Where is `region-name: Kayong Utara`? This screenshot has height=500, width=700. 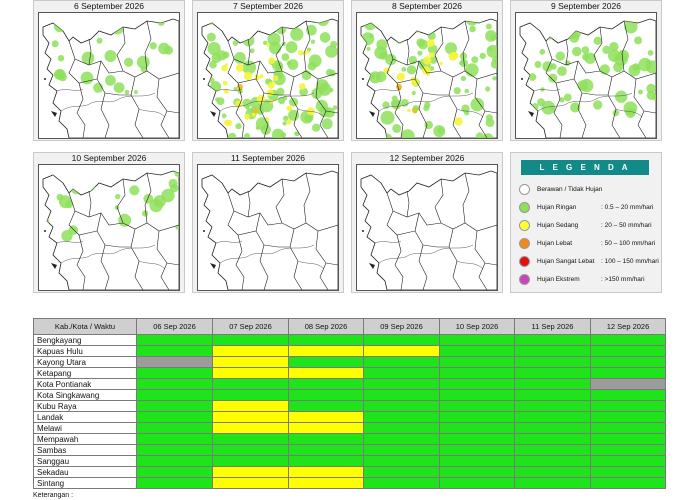 region-name: Kayong Utara is located at coordinates (85, 362).